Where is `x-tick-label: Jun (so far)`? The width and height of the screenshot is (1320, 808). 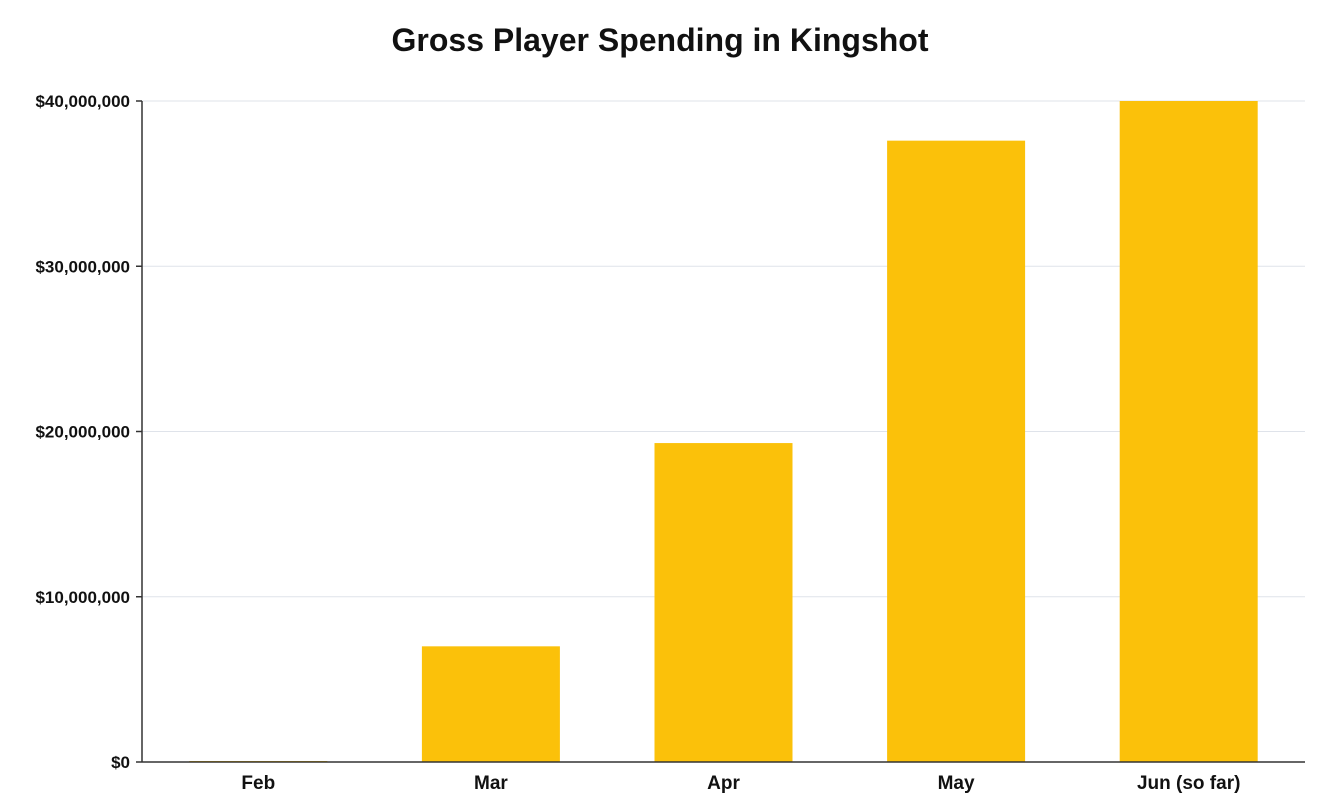
x-tick-label: Jun (so far) is located at coordinates (1188, 783).